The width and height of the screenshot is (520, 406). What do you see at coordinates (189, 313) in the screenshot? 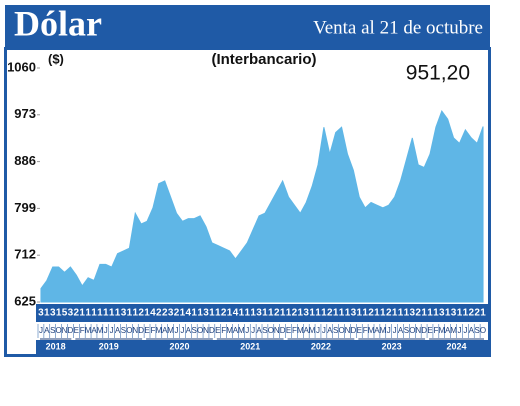
I see `day-label: 4` at bounding box center [189, 313].